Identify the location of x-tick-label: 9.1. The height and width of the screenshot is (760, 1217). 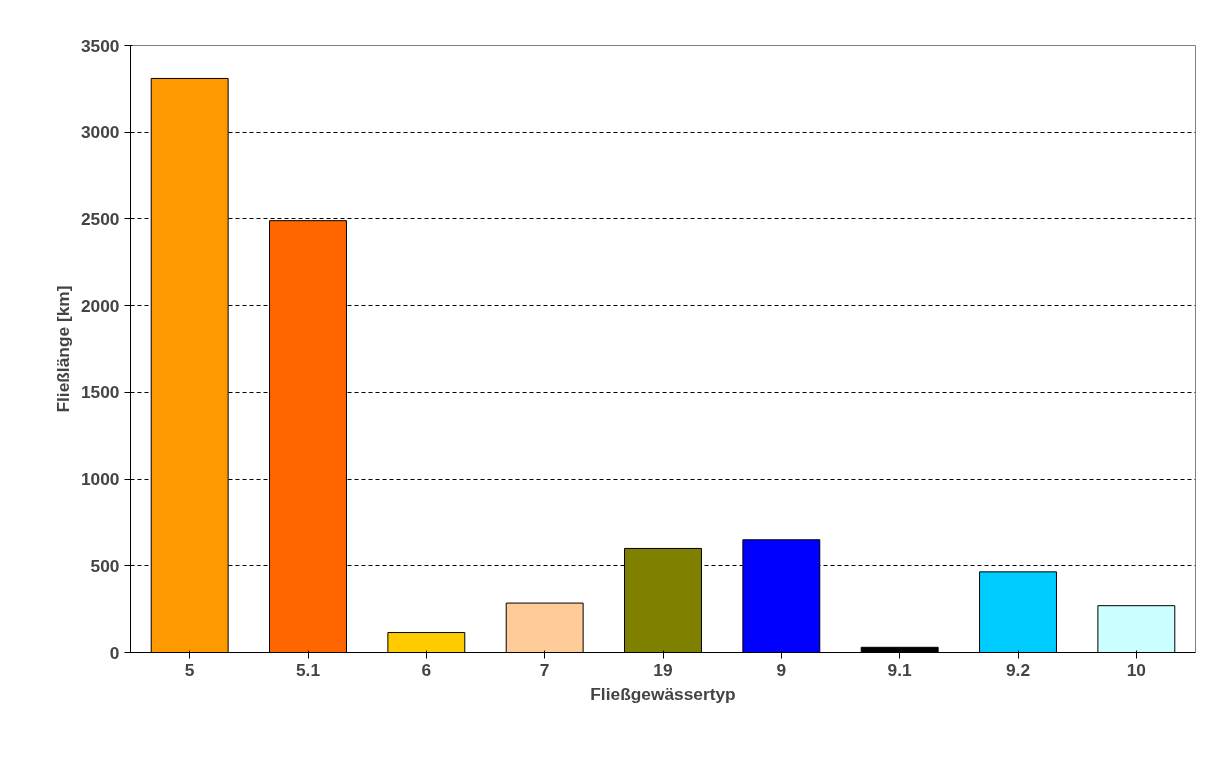
(900, 669).